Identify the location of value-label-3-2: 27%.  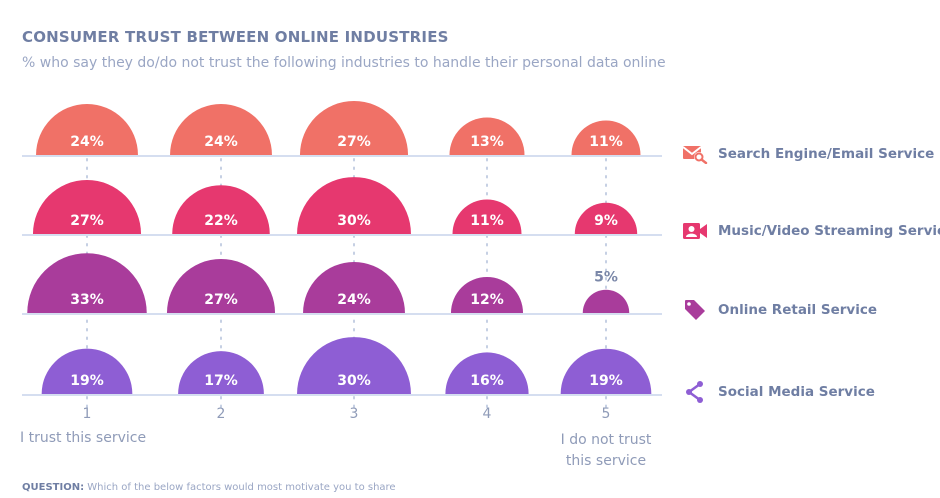
(221, 300).